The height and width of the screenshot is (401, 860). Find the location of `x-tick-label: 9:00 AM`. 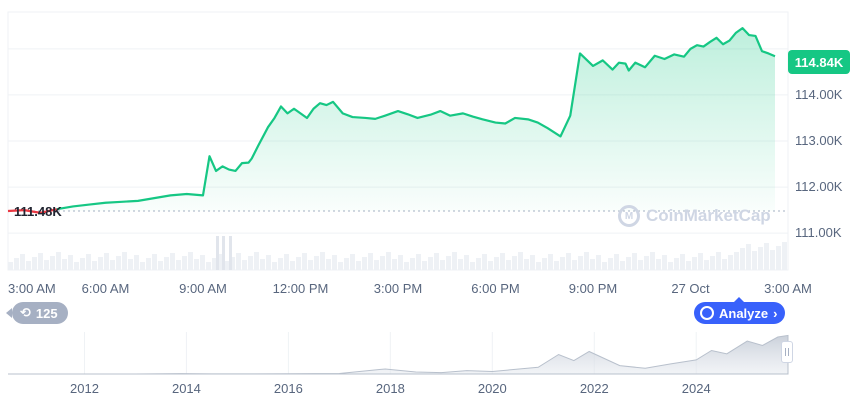

x-tick-label: 9:00 AM is located at coordinates (203, 288).